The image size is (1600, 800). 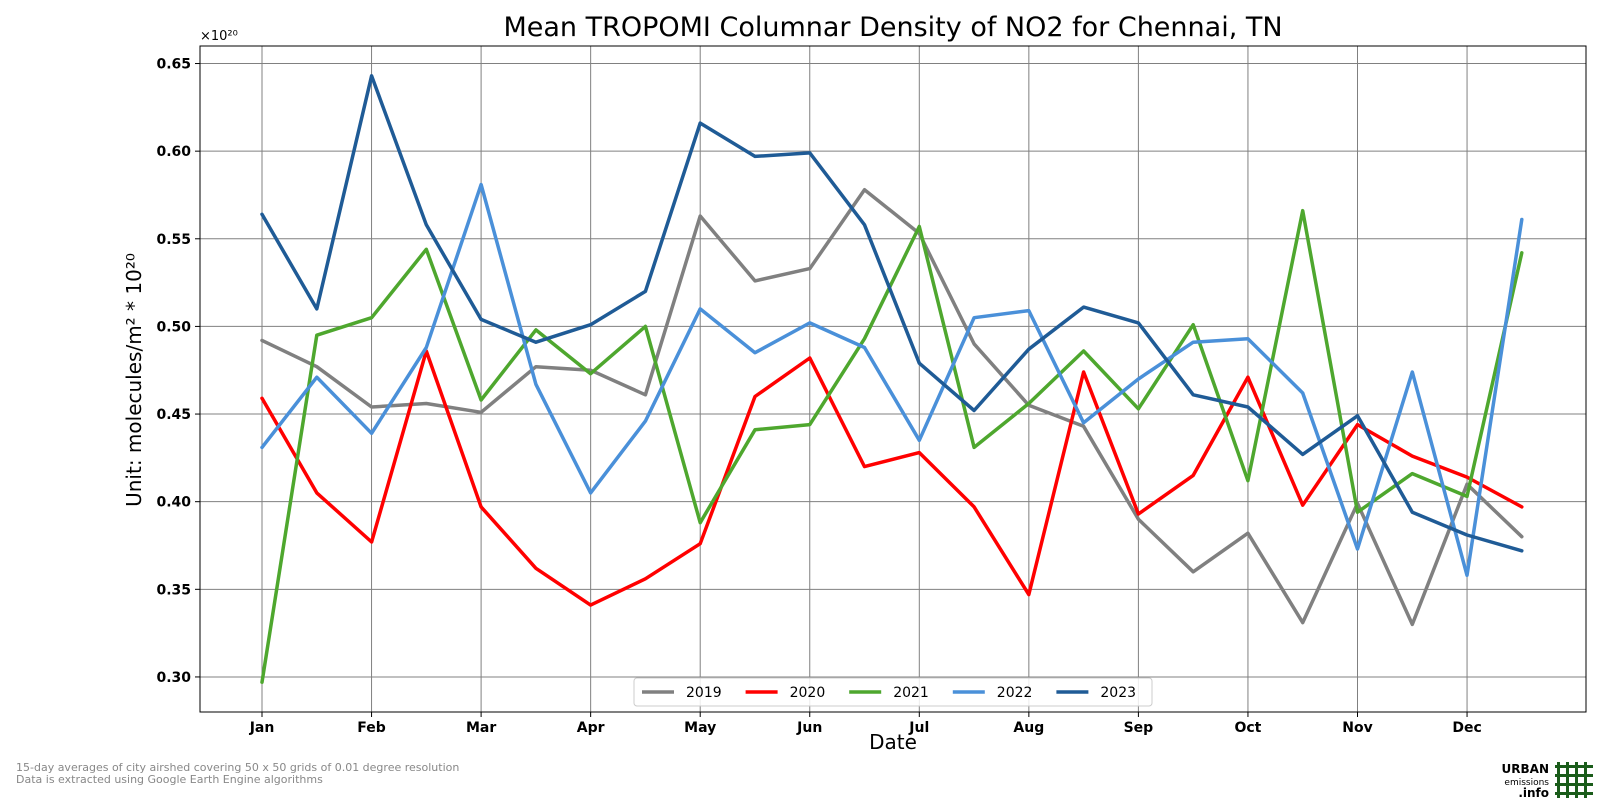 I want to click on urban-emissions-logo: URBAN emissions .info, so click(x=1547, y=781).